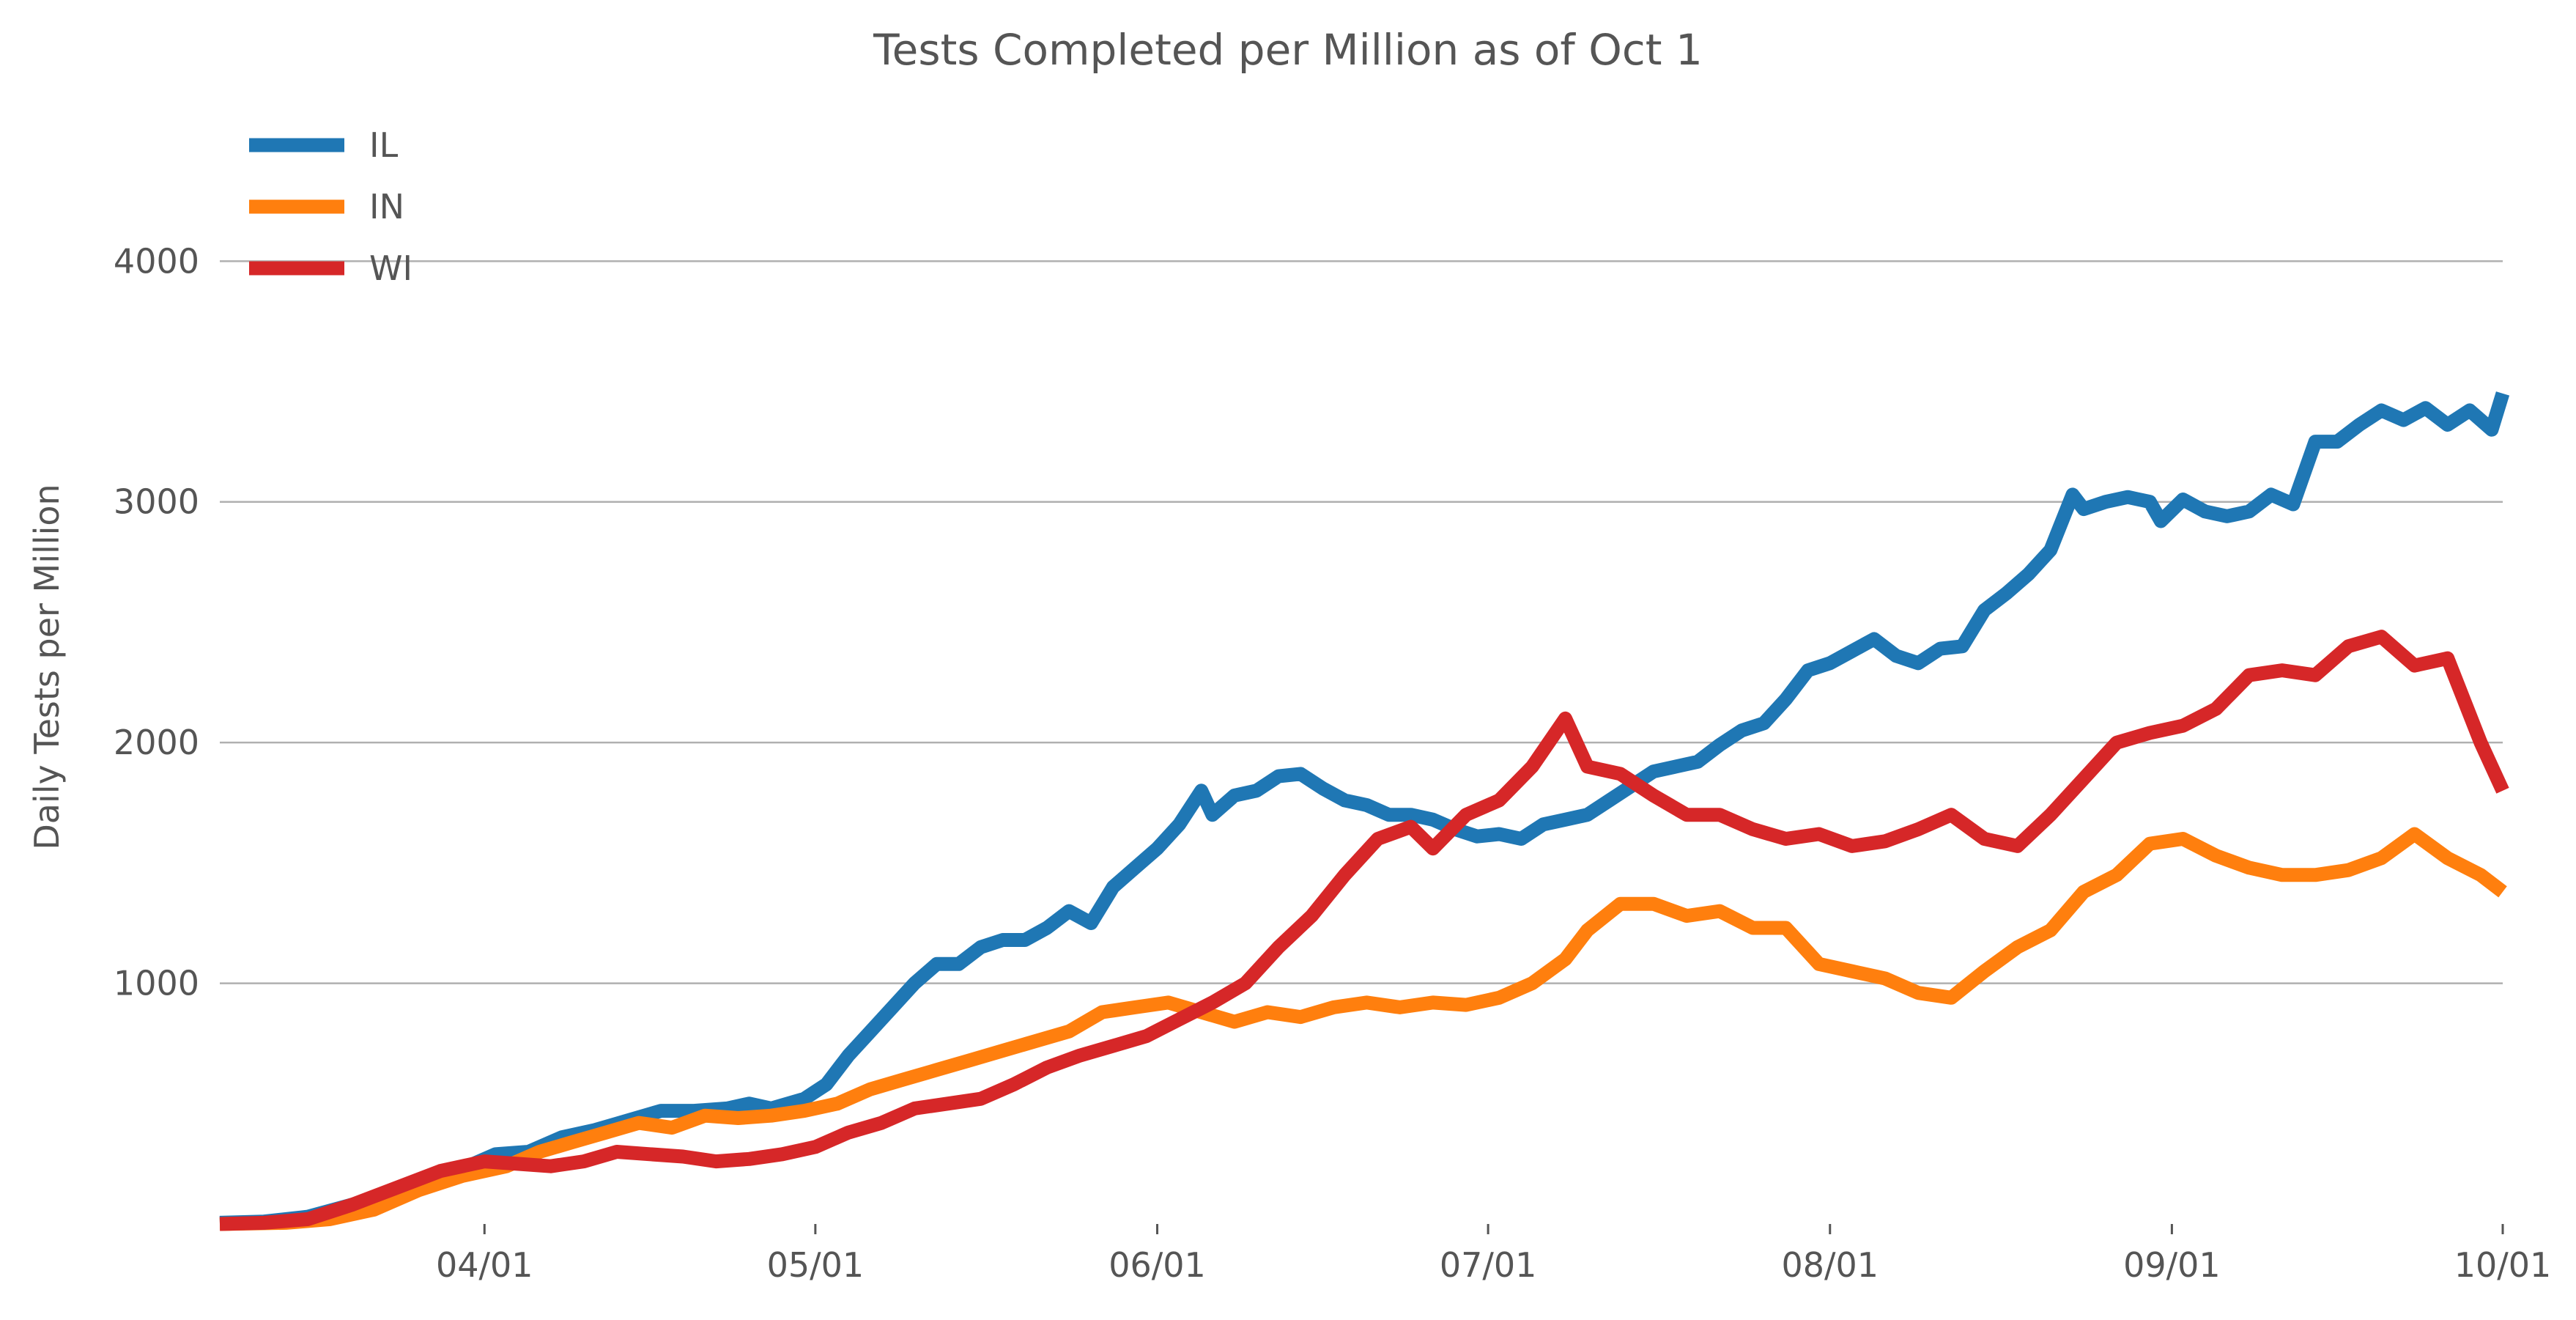 This screenshot has height=1320, width=2576. Describe the element at coordinates (1830, 1265) in the screenshot. I see `x-tick-label: 08/01` at that location.